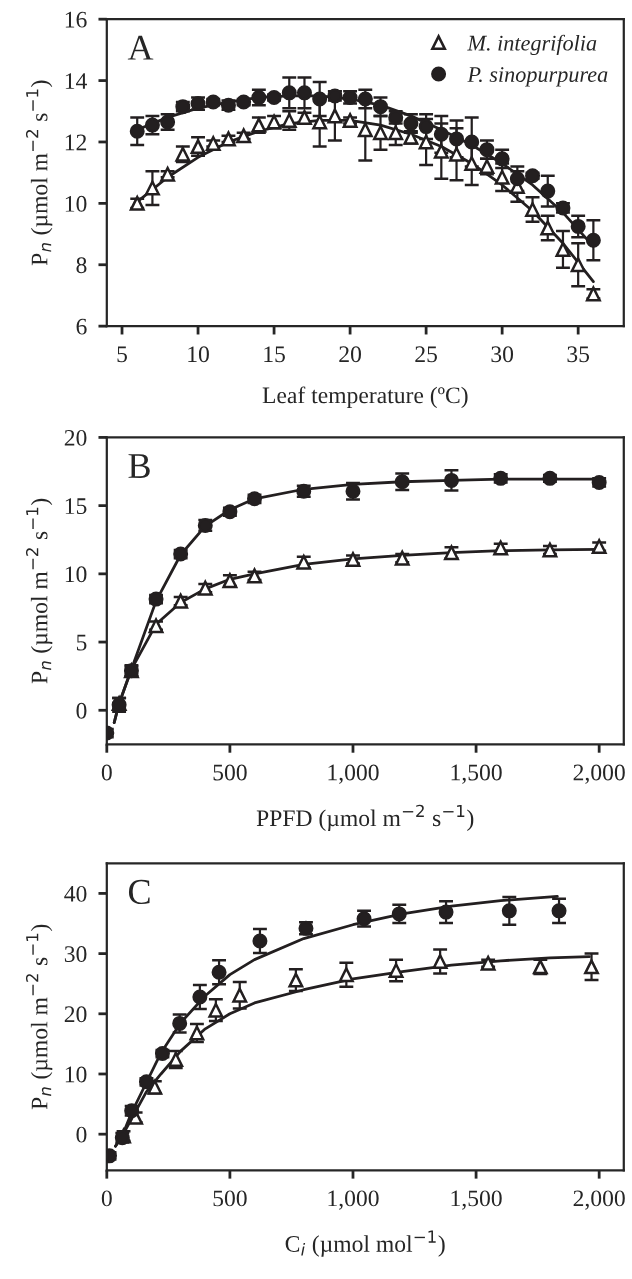 This screenshot has width=632, height=1279. I want to click on x-tick-label: 10, so click(198, 354).